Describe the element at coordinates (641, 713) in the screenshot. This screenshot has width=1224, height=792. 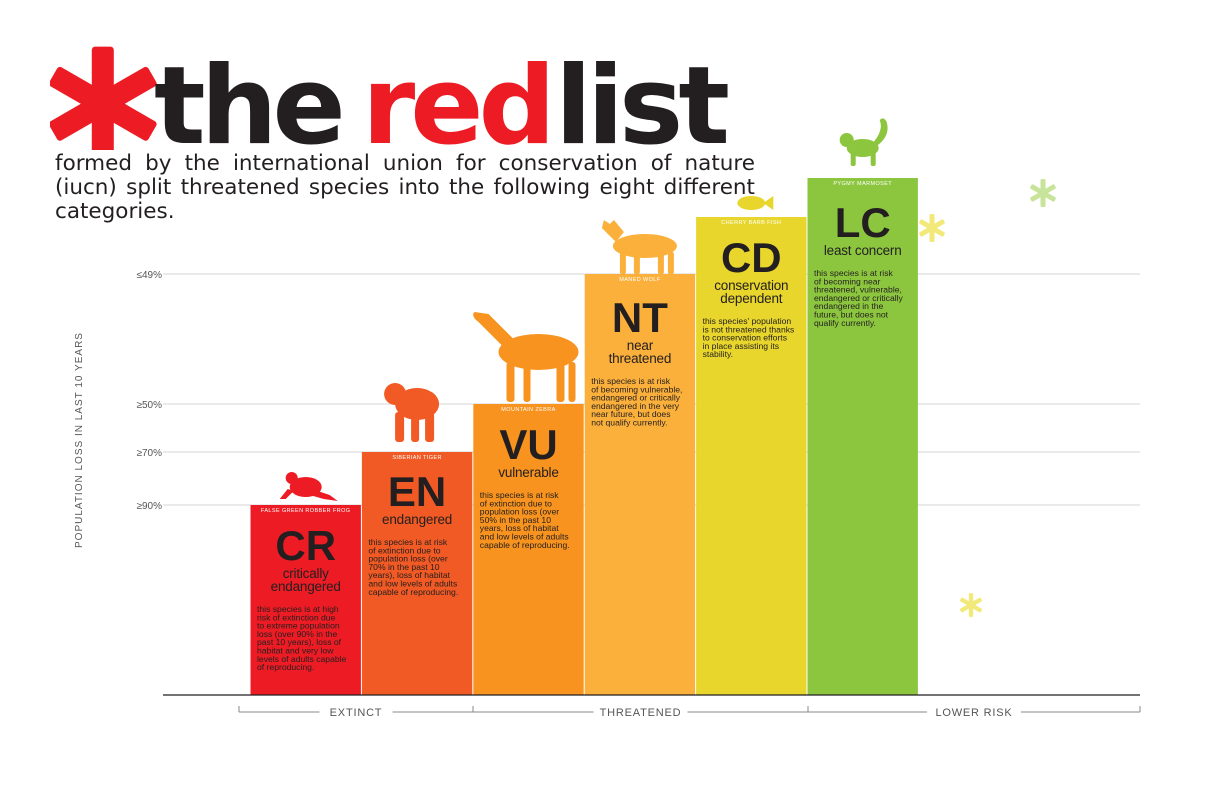
I see `group-label: THREATENED` at that location.